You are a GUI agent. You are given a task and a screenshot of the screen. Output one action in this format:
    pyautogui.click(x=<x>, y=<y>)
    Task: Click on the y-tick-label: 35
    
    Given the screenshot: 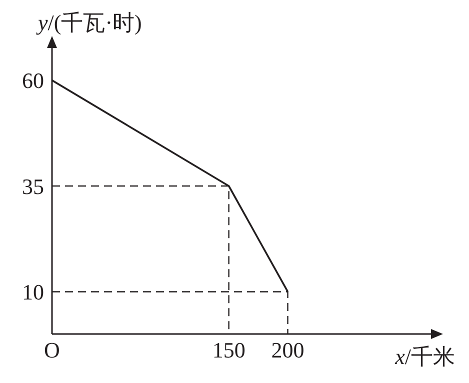 What is the action you would take?
    pyautogui.click(x=33, y=186)
    